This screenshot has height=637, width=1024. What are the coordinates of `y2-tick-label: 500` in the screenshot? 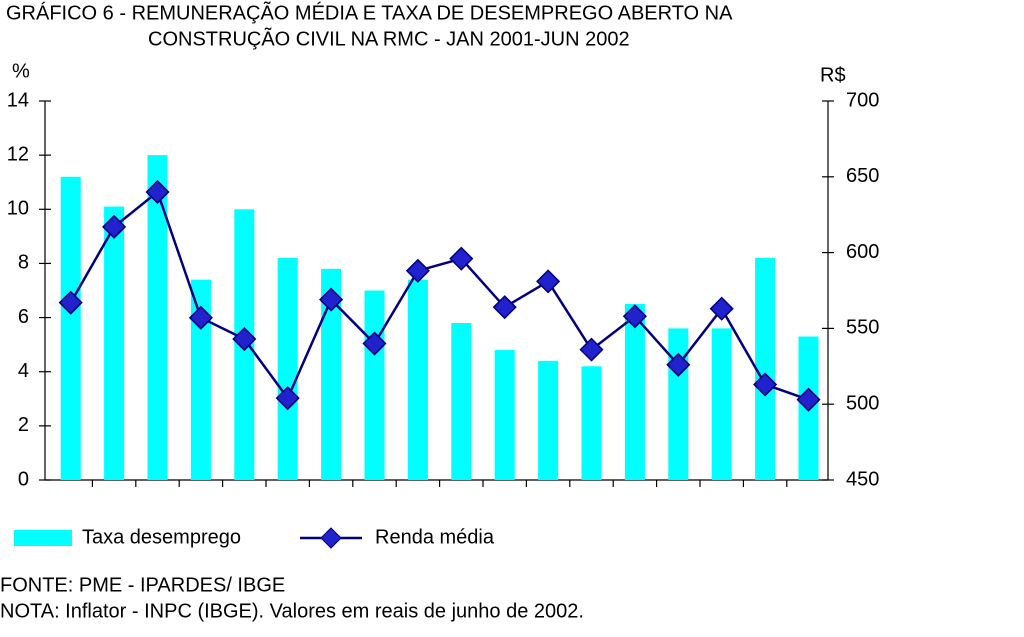 It's located at (862, 403).